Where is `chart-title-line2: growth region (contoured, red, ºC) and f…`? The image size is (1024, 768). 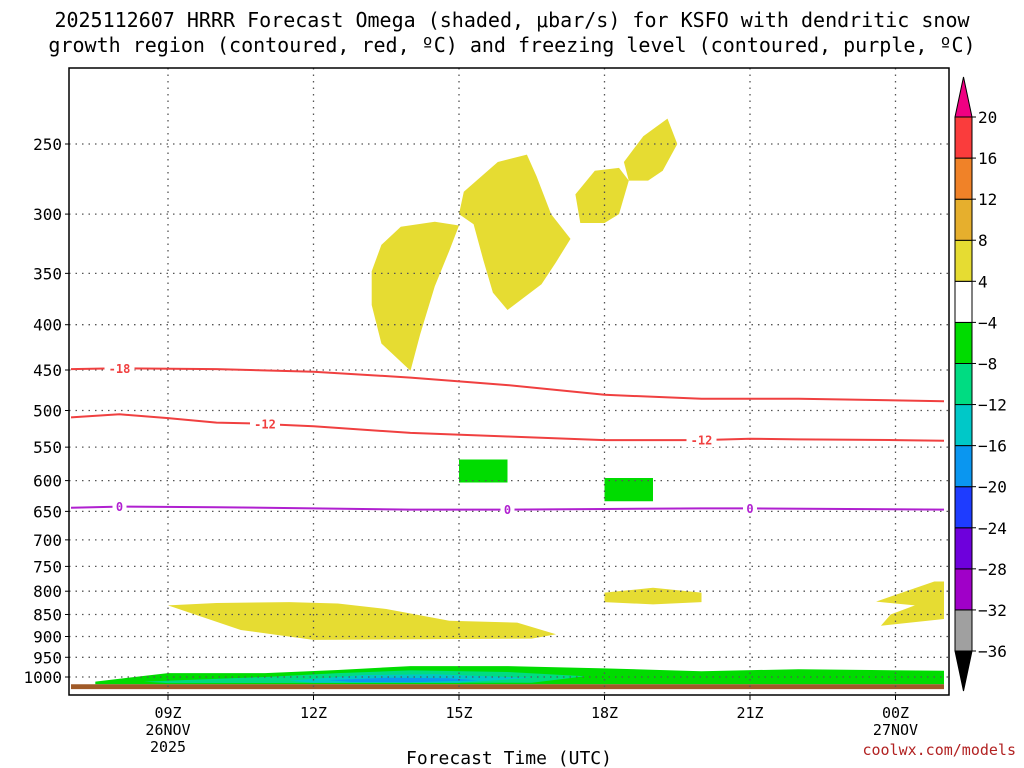 chart-title-line2: growth region (contoured, red, ºC) and f… is located at coordinates (511, 45).